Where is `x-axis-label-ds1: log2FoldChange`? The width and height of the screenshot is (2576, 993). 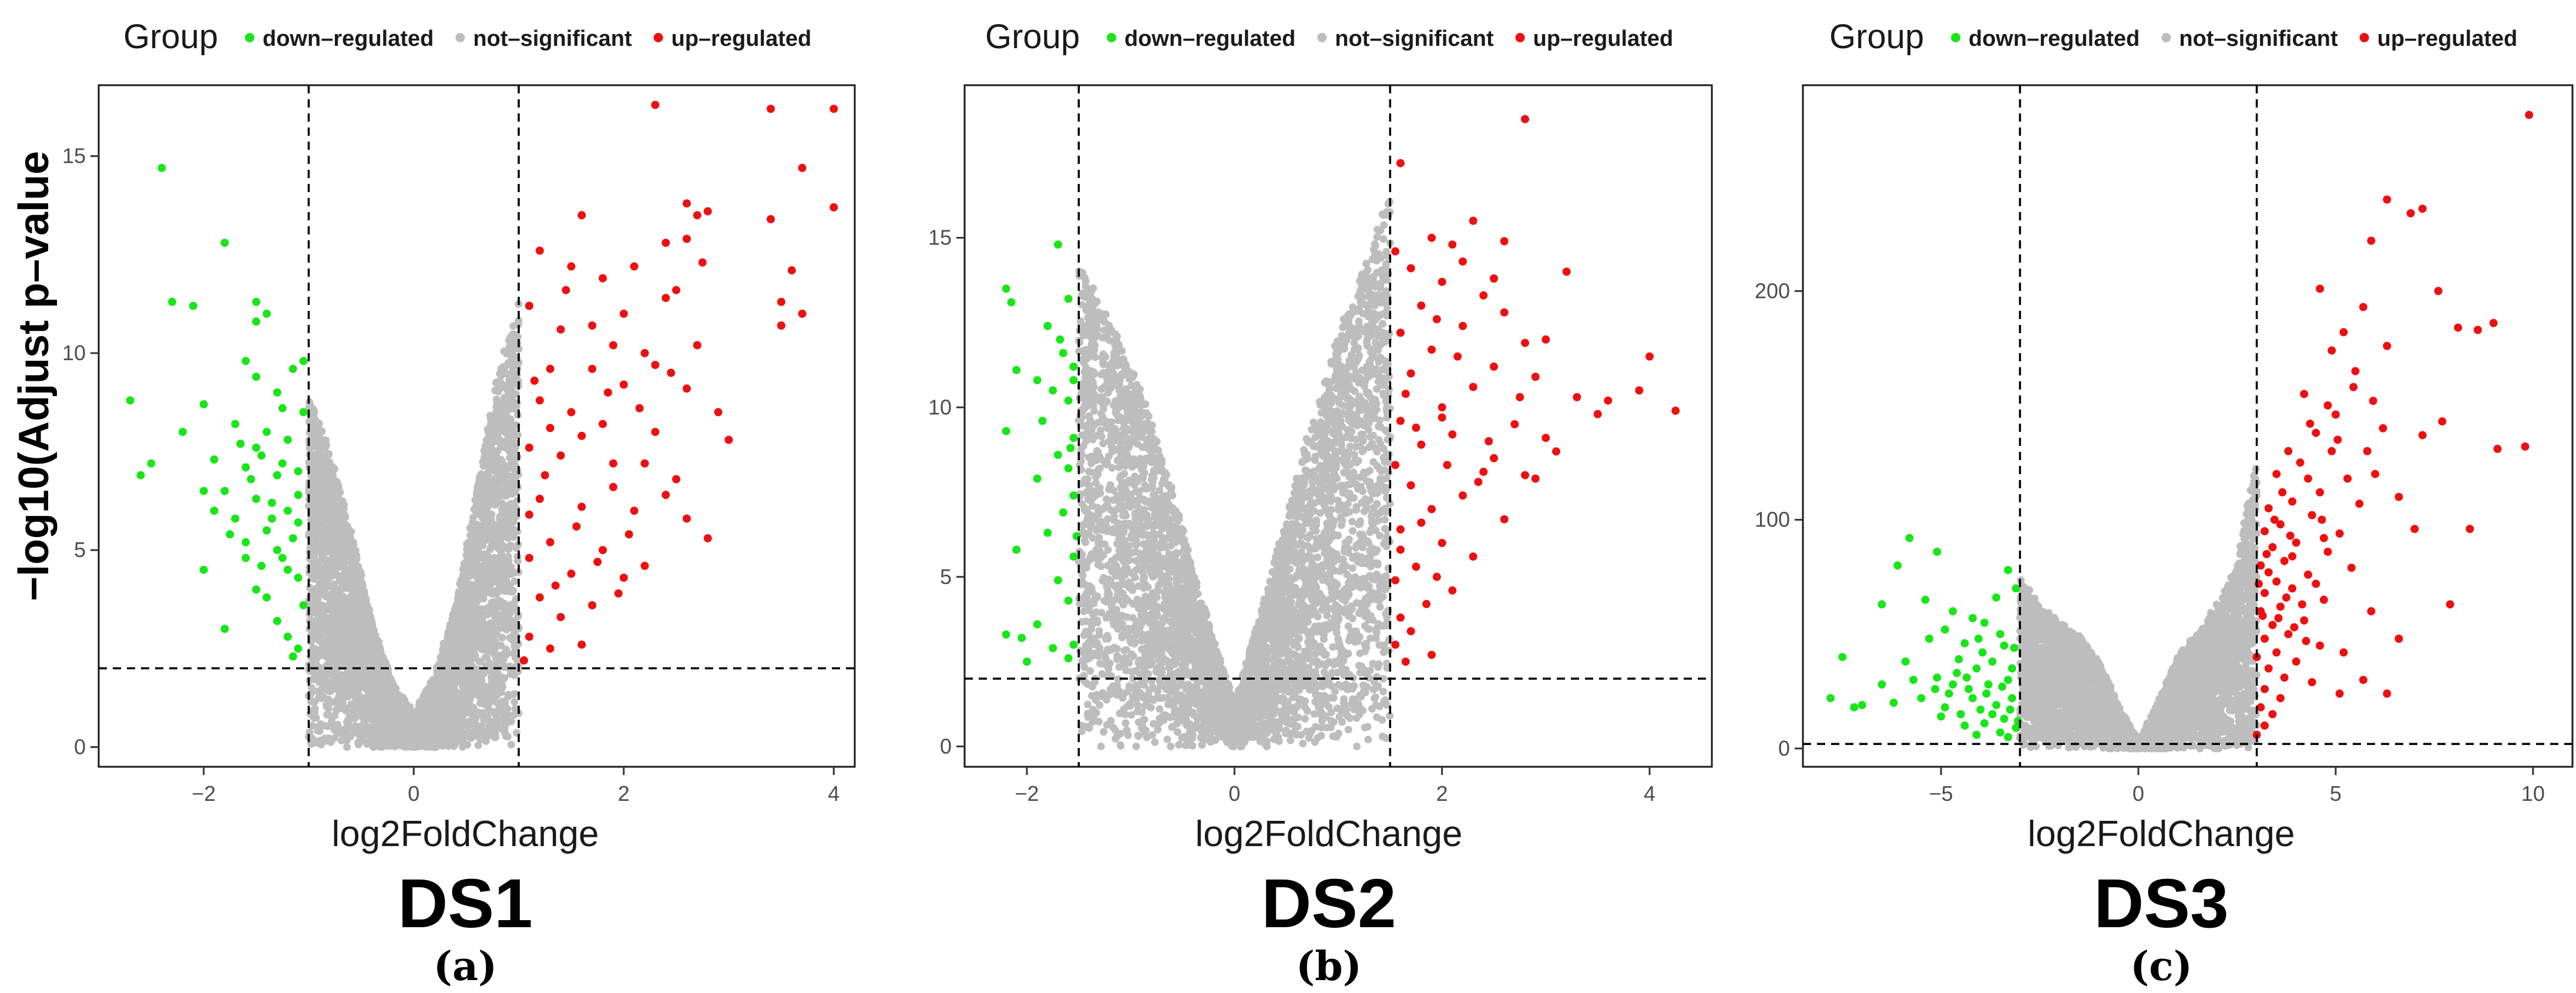
x-axis-label-ds1: log2FoldChange is located at coordinates (465, 834).